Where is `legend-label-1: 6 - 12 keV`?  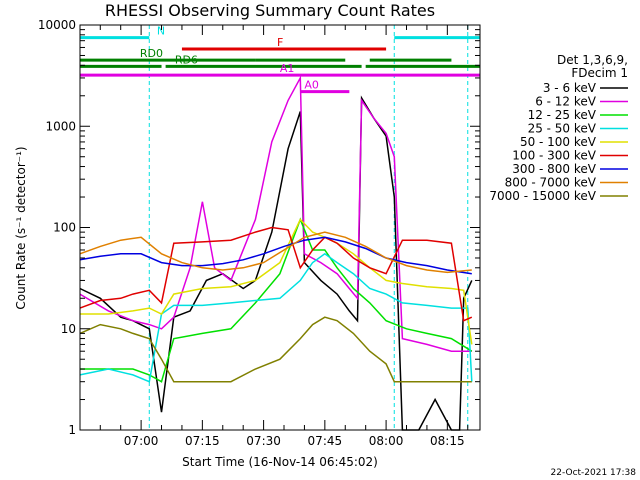 legend-label-1: 6 - 12 keV is located at coordinates (566, 102).